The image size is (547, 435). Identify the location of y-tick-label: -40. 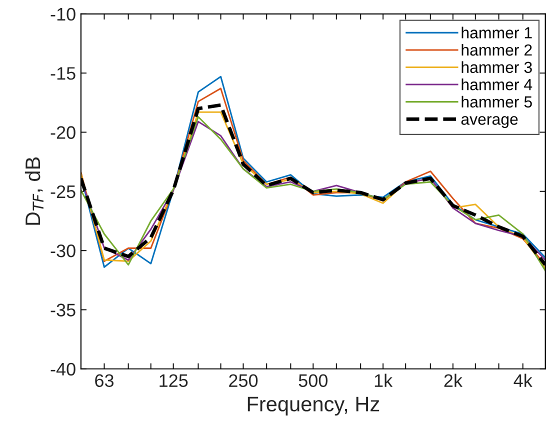
(63, 369).